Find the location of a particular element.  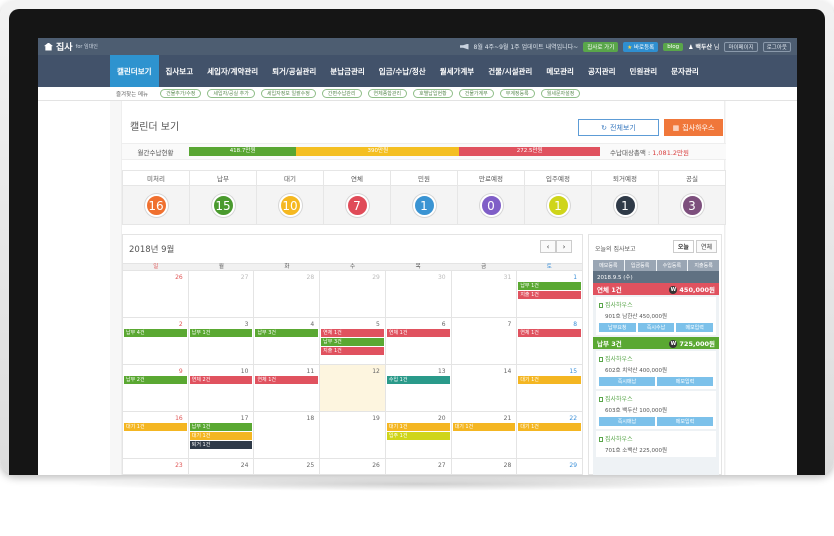

calendar-day: 26 is located at coordinates (353, 467).